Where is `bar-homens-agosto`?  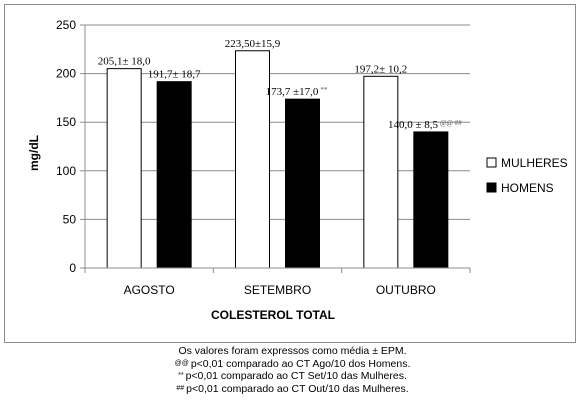 bar-homens-agosto is located at coordinates (174, 175).